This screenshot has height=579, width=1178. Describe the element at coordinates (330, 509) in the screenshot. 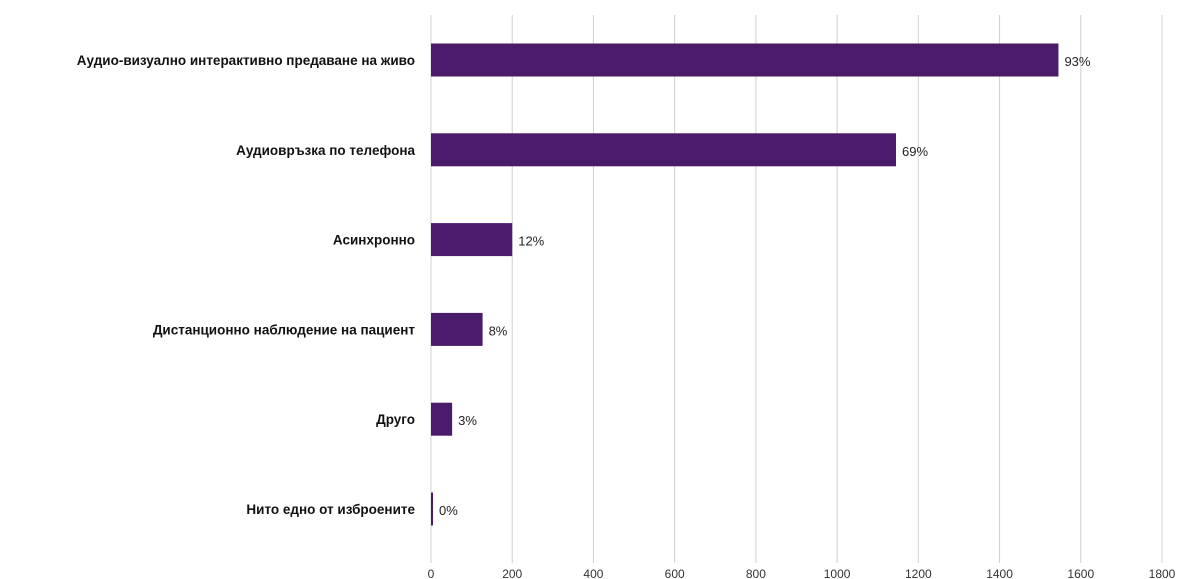

I see `category-label: Нито едно от изброените` at that location.